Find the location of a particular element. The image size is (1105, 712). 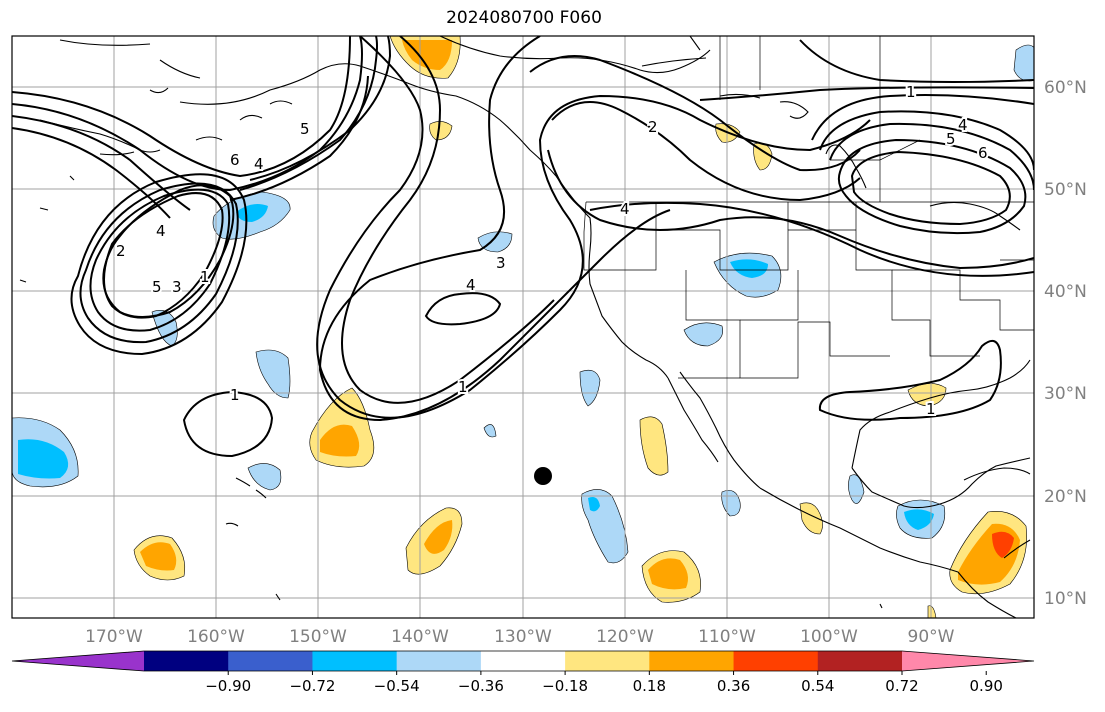

colorbar-tick-label: −0.72 is located at coordinates (312, 686).